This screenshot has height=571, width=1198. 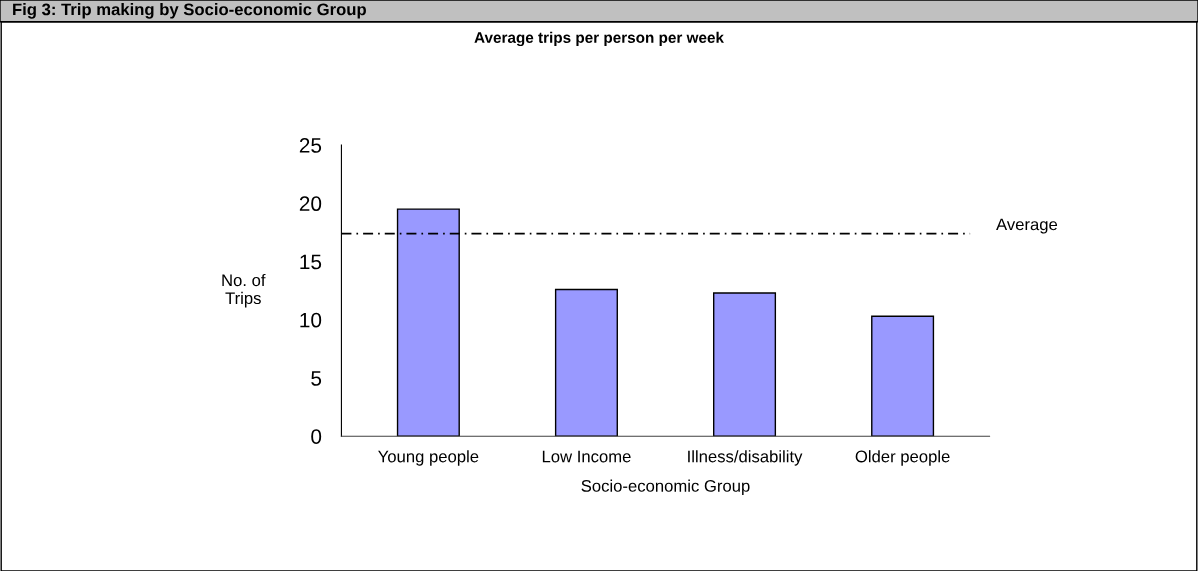 I want to click on x-tick-label: Young people, so click(x=428, y=458).